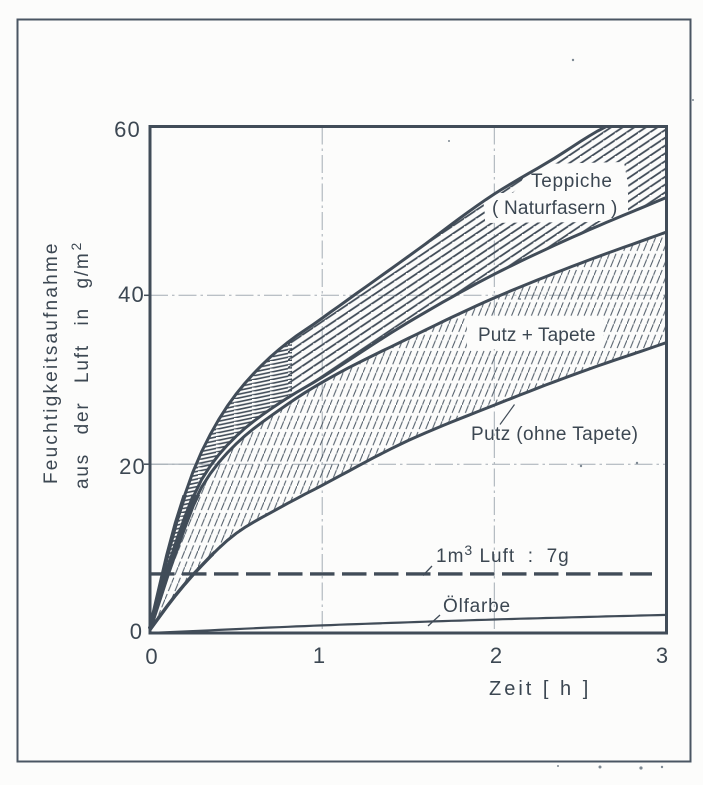 This screenshot has height=785, width=703. Describe the element at coordinates (51, 362) in the screenshot. I see `svg-text: Feuchtigkeitsaufnahme` at that location.